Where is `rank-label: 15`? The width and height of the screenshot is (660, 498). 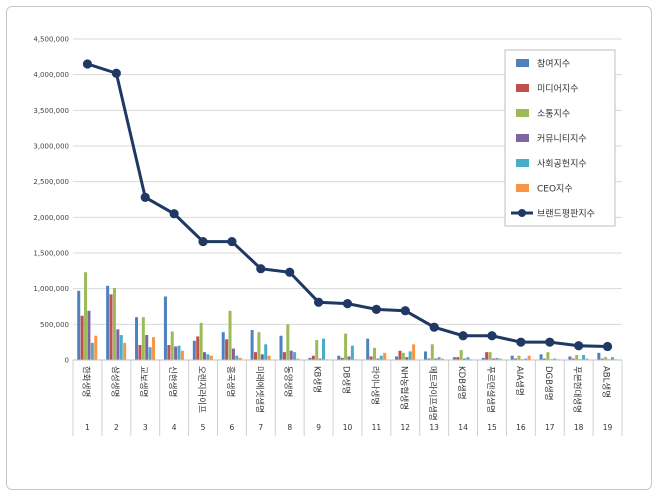 rank-label: 15 is located at coordinates (492, 427).